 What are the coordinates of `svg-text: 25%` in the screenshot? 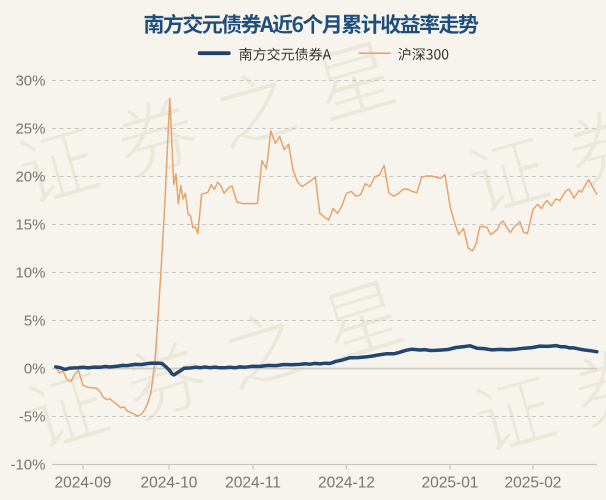 It's located at (30, 129).